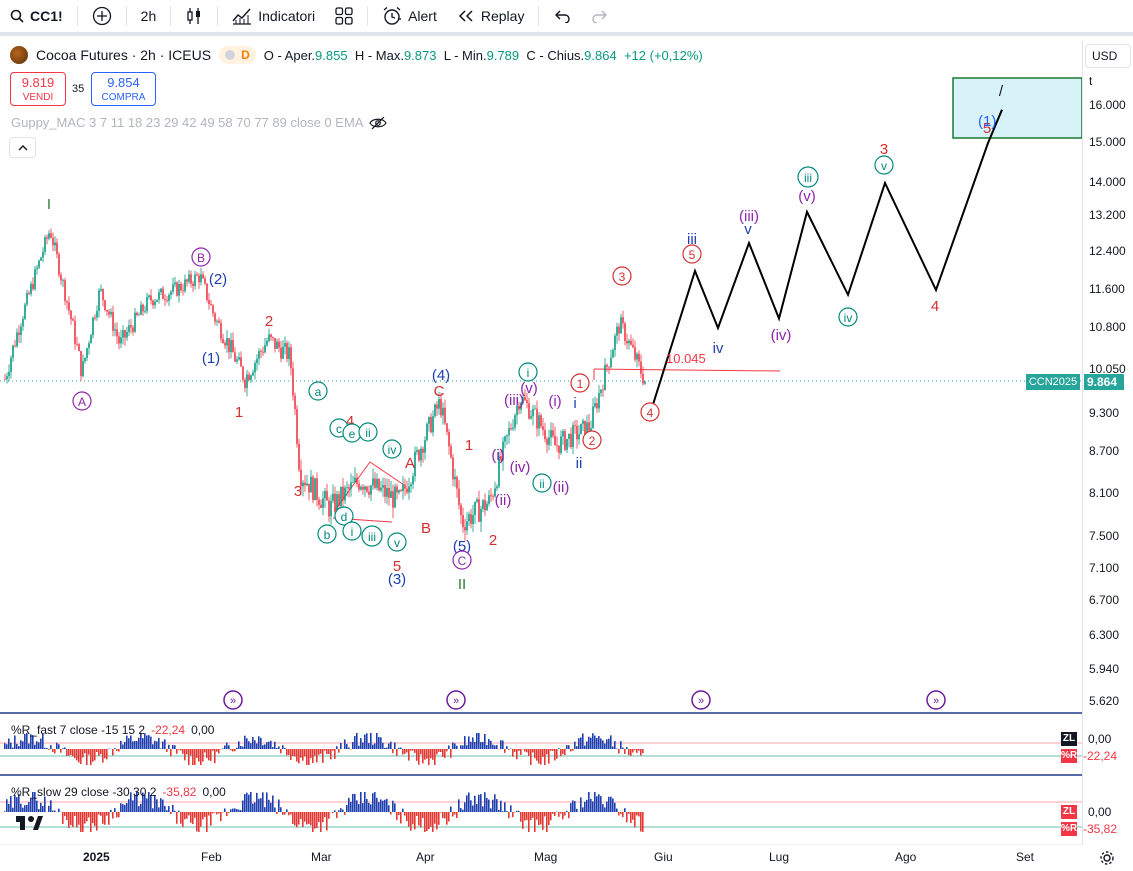 This screenshot has width=1133, height=871. What do you see at coordinates (562, 16) in the screenshot?
I see `undo-button` at bounding box center [562, 16].